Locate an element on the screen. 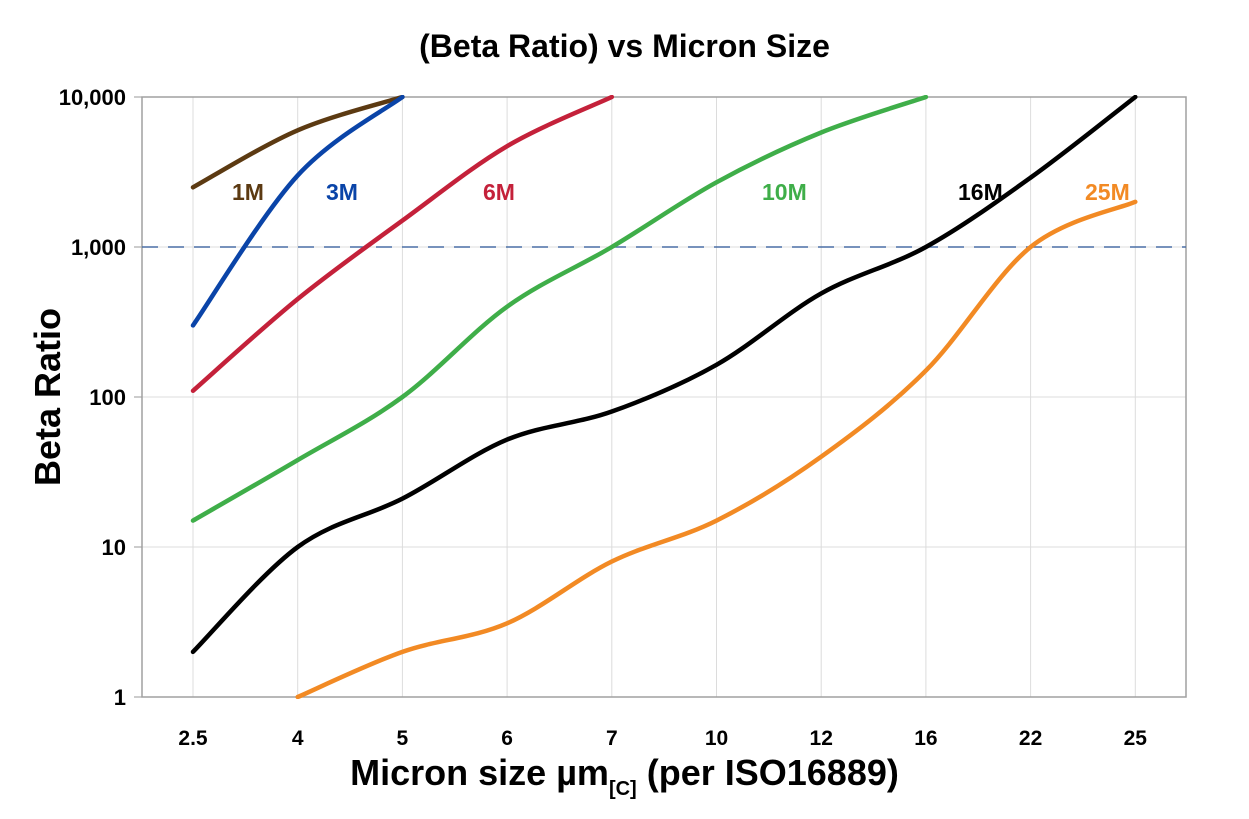 This screenshot has height=819, width=1249. x-tick-label: 2.5 is located at coordinates (193, 738).